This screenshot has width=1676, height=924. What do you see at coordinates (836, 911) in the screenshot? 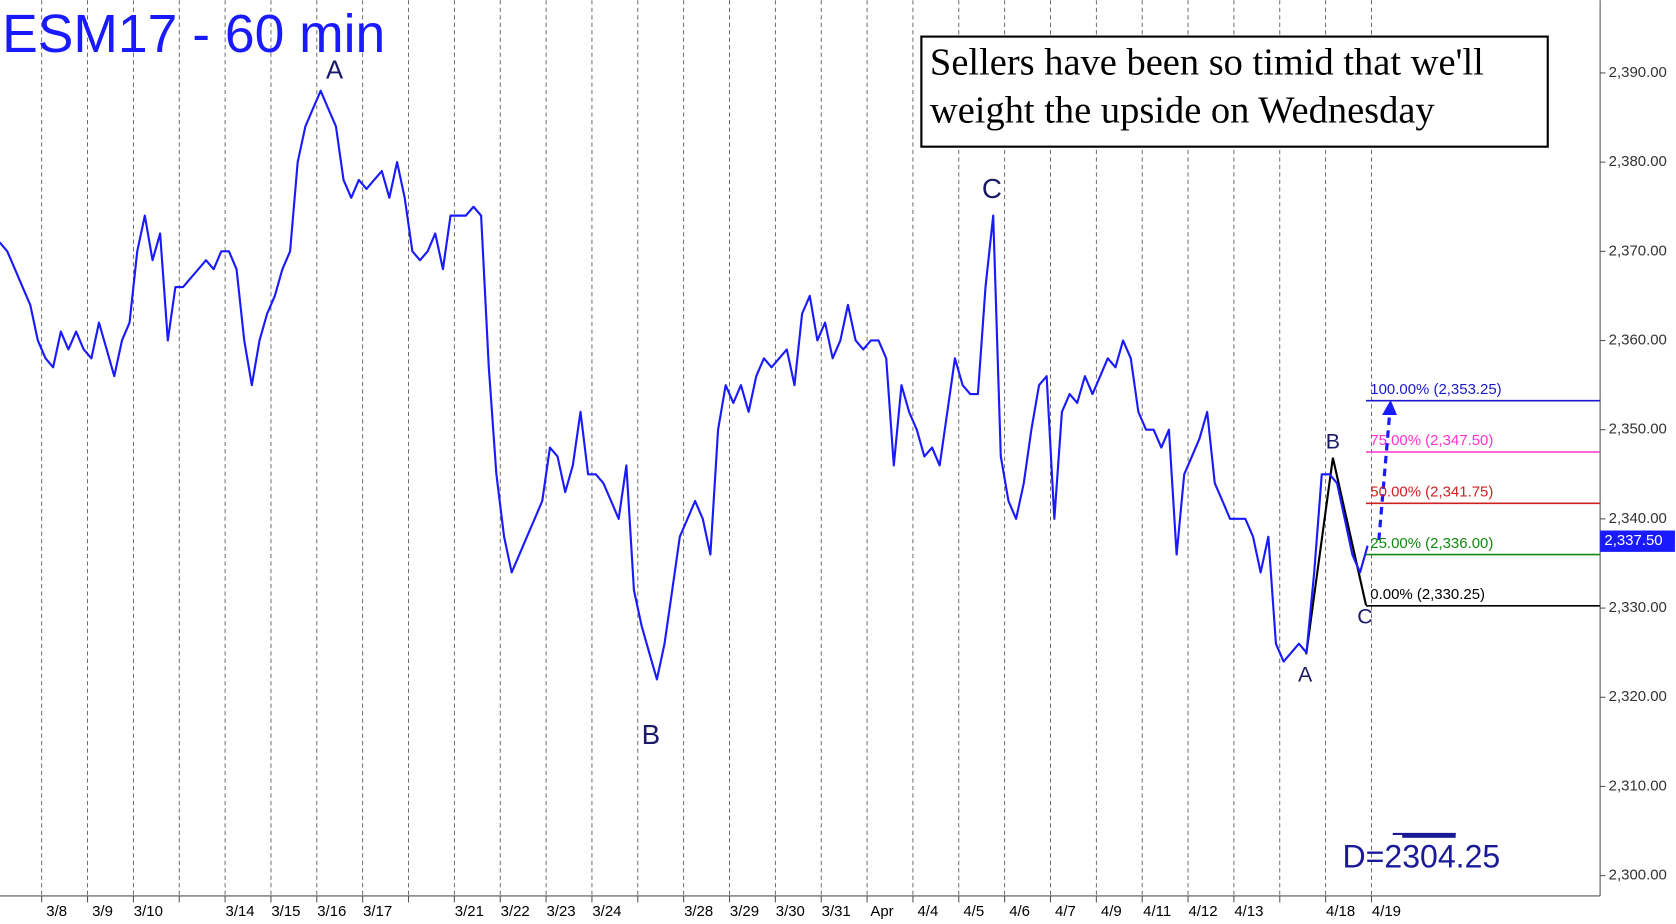
I see `x-tick-label: 3/31` at bounding box center [836, 911].